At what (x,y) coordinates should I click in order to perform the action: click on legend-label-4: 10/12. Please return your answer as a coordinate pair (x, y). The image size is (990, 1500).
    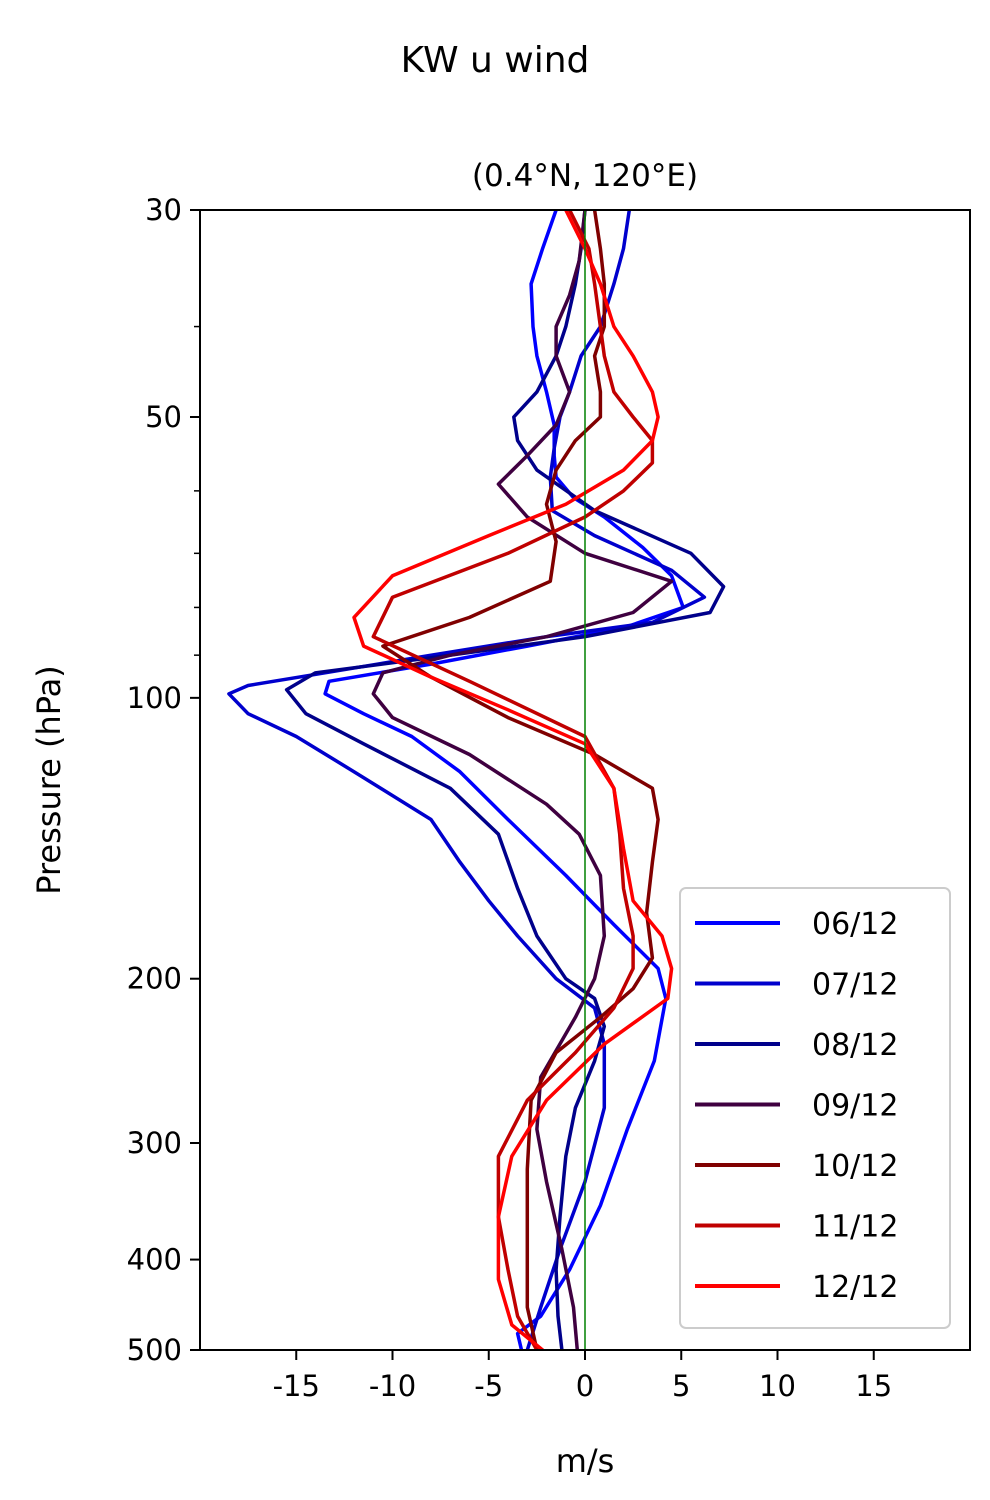
    Looking at the image, I should click on (855, 1166).